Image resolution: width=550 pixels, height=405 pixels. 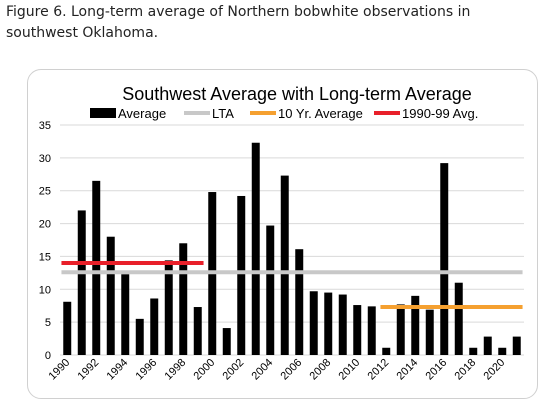 I want to click on y-tick-label: 5, so click(x=48, y=323).